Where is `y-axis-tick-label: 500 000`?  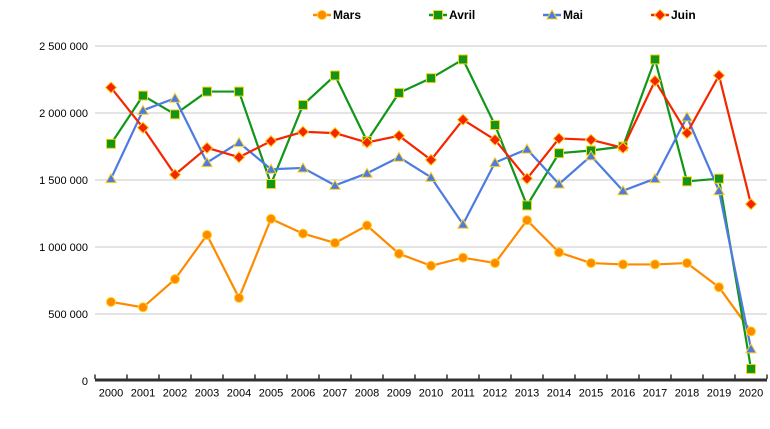
y-axis-tick-label: 500 000 is located at coordinates (68, 315).